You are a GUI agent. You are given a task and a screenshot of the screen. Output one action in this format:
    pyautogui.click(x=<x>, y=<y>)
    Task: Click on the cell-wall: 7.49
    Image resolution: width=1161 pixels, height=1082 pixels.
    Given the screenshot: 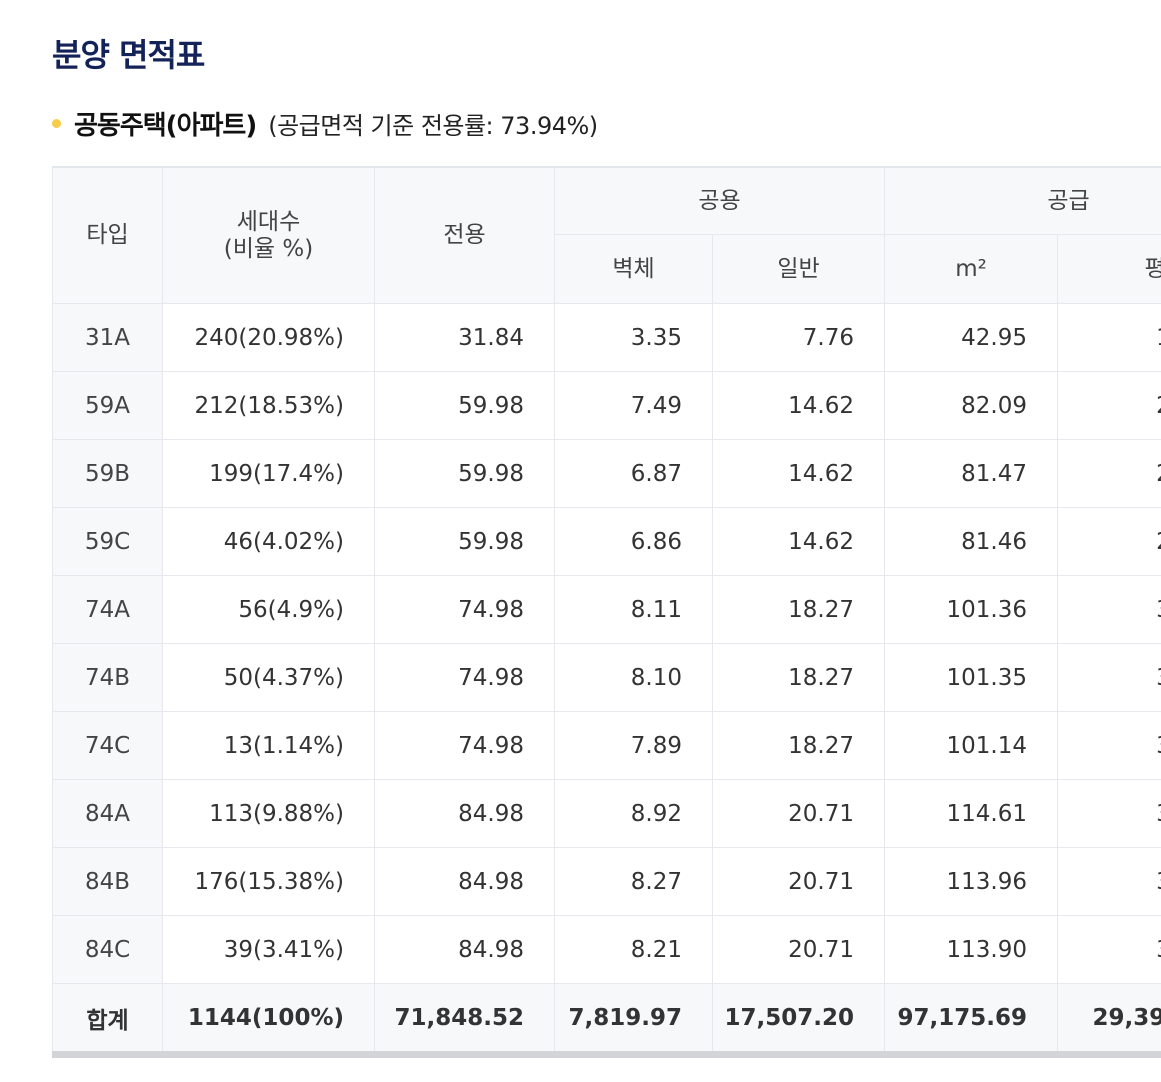 What is the action you would take?
    pyautogui.click(x=633, y=405)
    